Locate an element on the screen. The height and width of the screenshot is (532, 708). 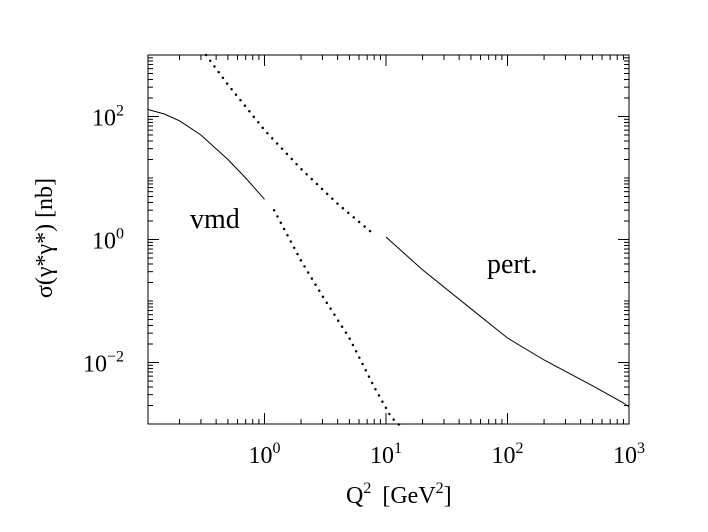
x-axis-label: Q2 [GeV2] is located at coordinates (399, 494).